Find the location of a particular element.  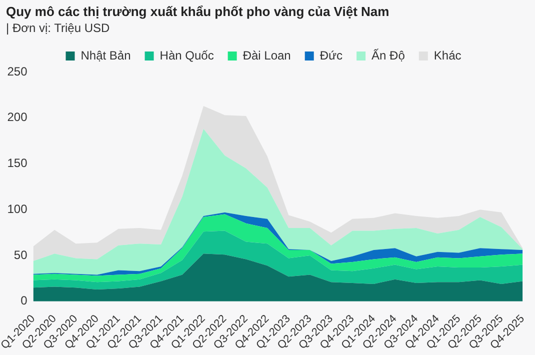

y-tick-label: 250 is located at coordinates (17, 71).